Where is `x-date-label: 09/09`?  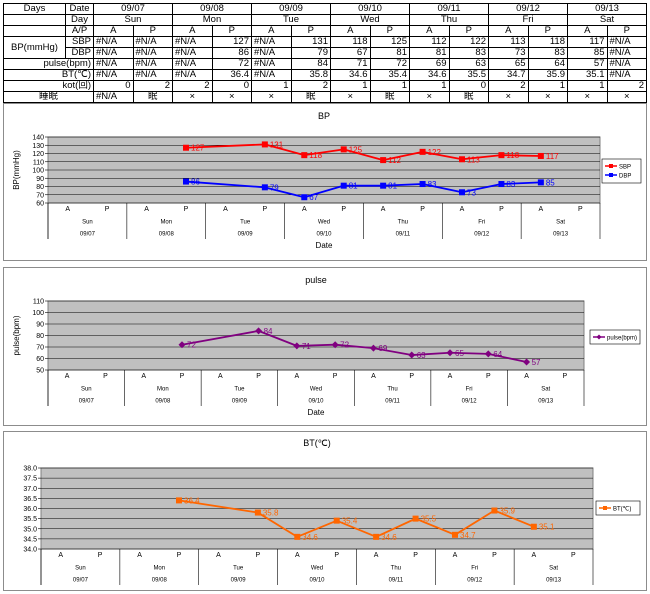
x-date-label: 09/09 is located at coordinates (246, 234).